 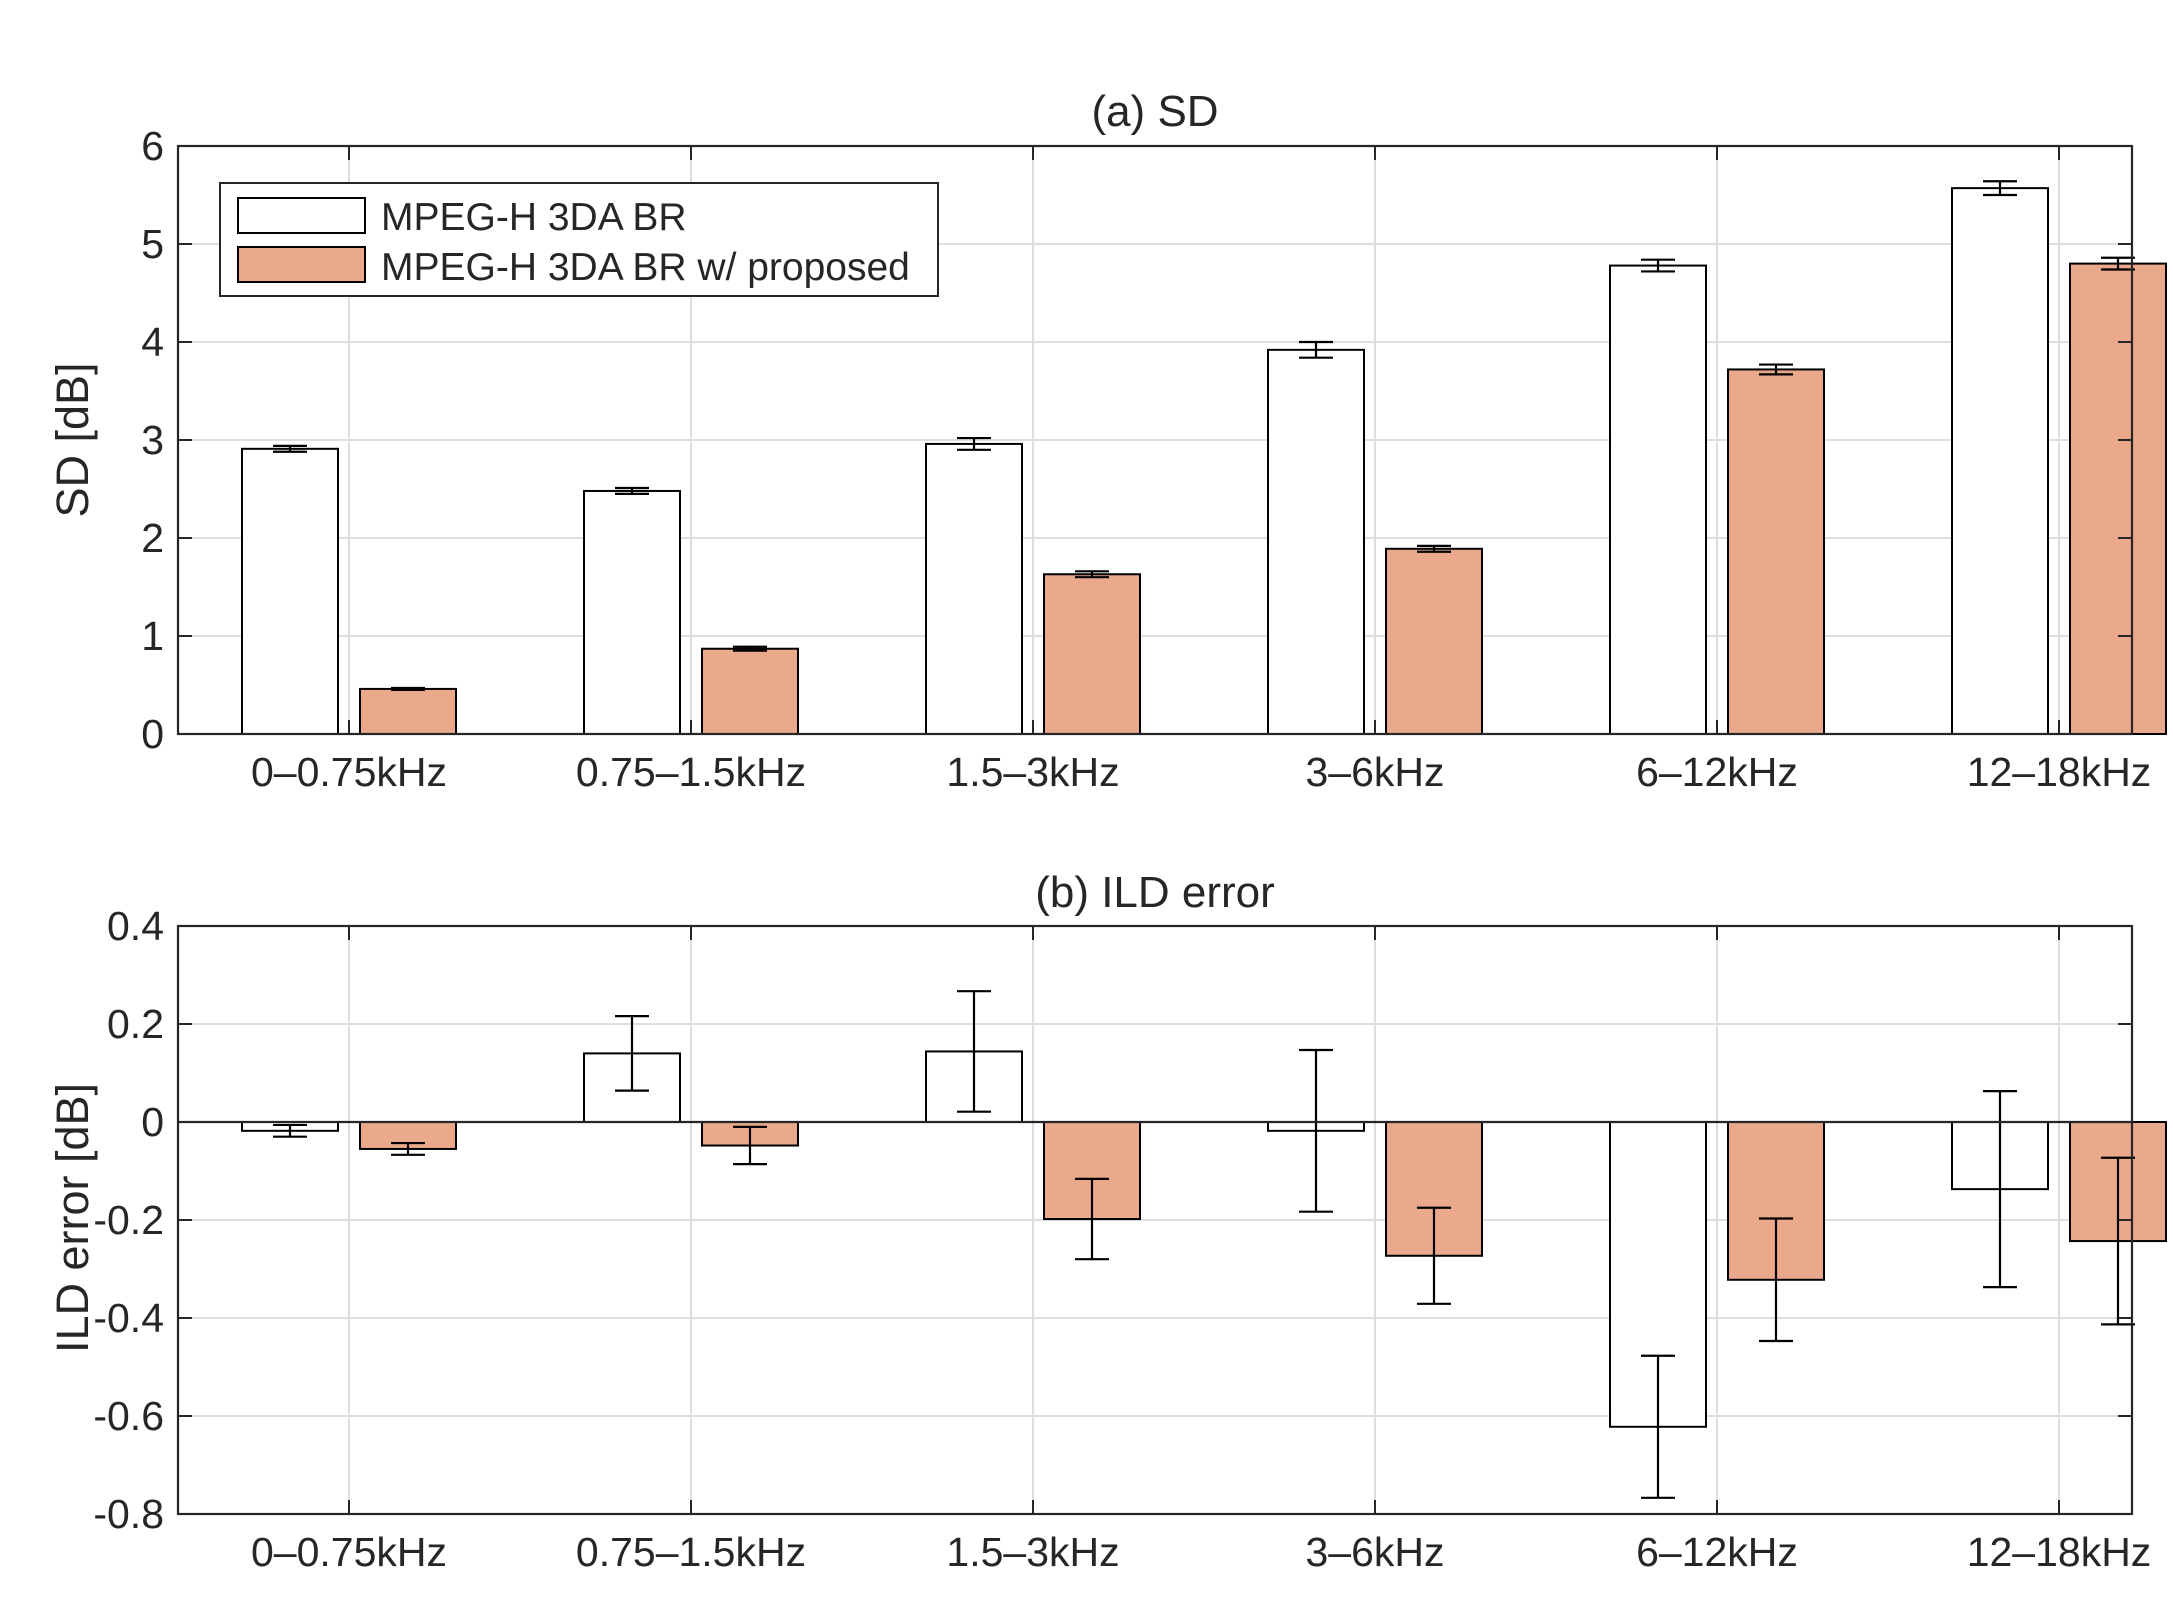 I want to click on sd-y-tick-labels: 0 1 2 3 4 5 6, so click(x=152, y=440).